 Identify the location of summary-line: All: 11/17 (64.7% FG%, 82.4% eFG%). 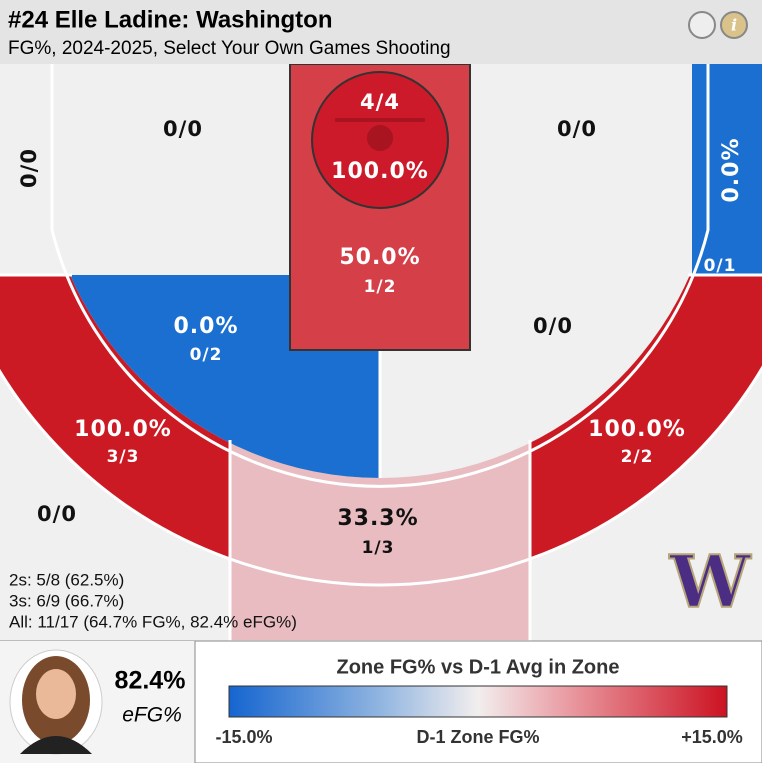
(153, 621).